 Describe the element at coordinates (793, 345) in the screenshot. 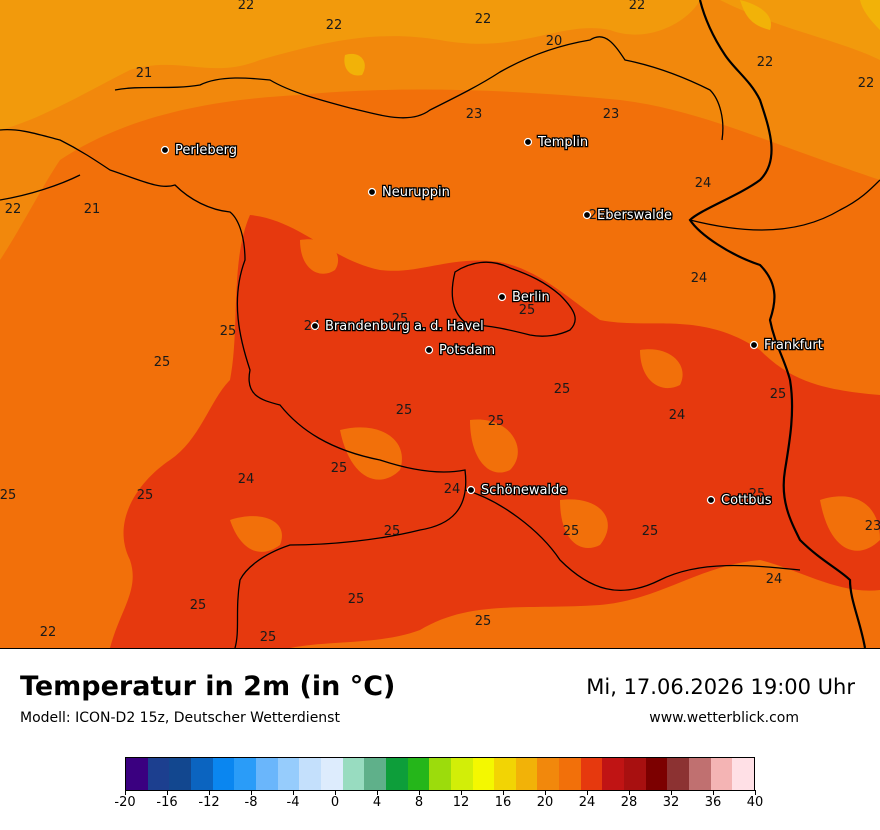

I see `city-label: Frankfurt` at that location.